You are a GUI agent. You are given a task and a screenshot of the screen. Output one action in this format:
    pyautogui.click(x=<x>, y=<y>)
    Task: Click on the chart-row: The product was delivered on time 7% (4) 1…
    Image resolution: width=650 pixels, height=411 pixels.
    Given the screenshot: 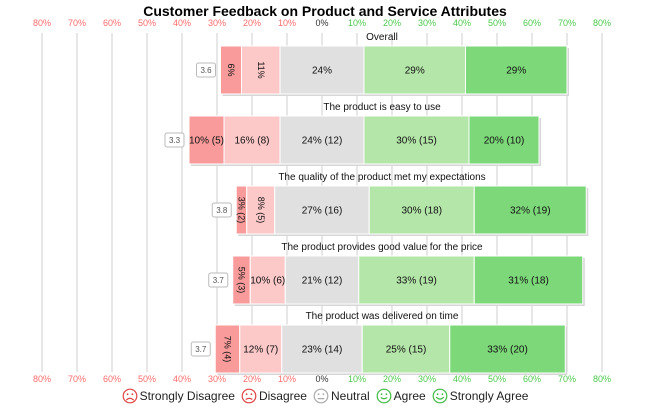 What is the action you would take?
    pyautogui.click(x=379, y=343)
    